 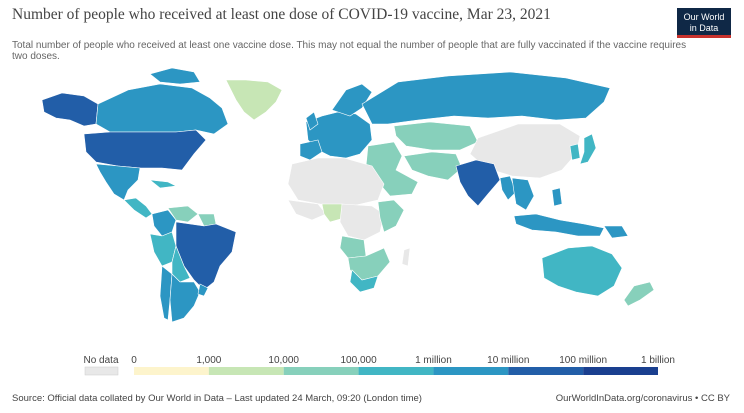 What do you see at coordinates (508, 360) in the screenshot?
I see `legend-bin-label: 10 million` at bounding box center [508, 360].